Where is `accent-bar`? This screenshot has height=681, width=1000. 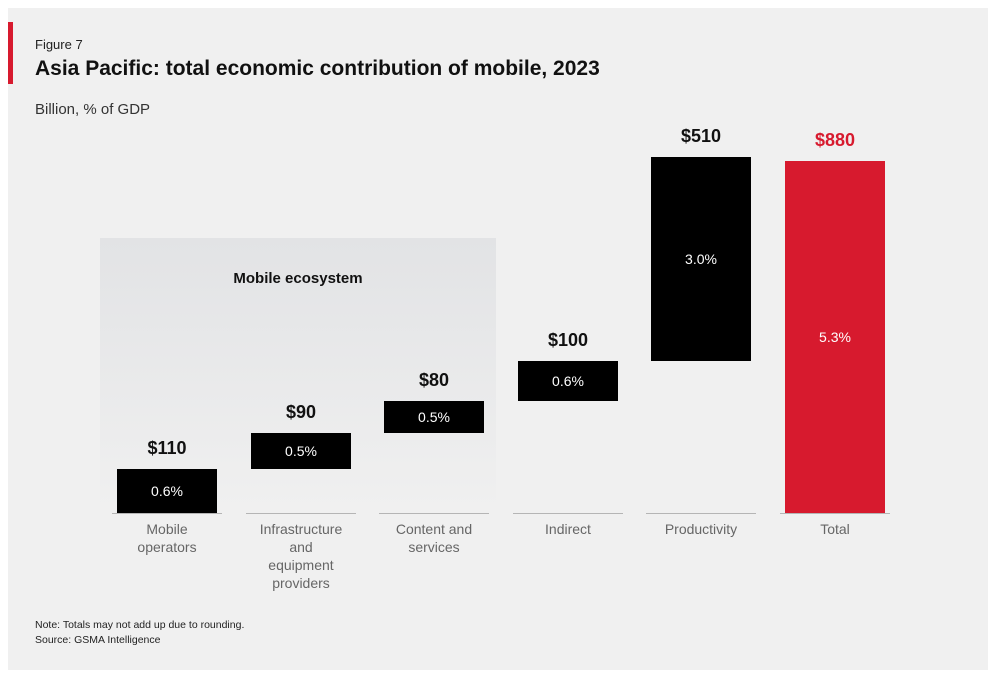 accent-bar is located at coordinates (10, 53).